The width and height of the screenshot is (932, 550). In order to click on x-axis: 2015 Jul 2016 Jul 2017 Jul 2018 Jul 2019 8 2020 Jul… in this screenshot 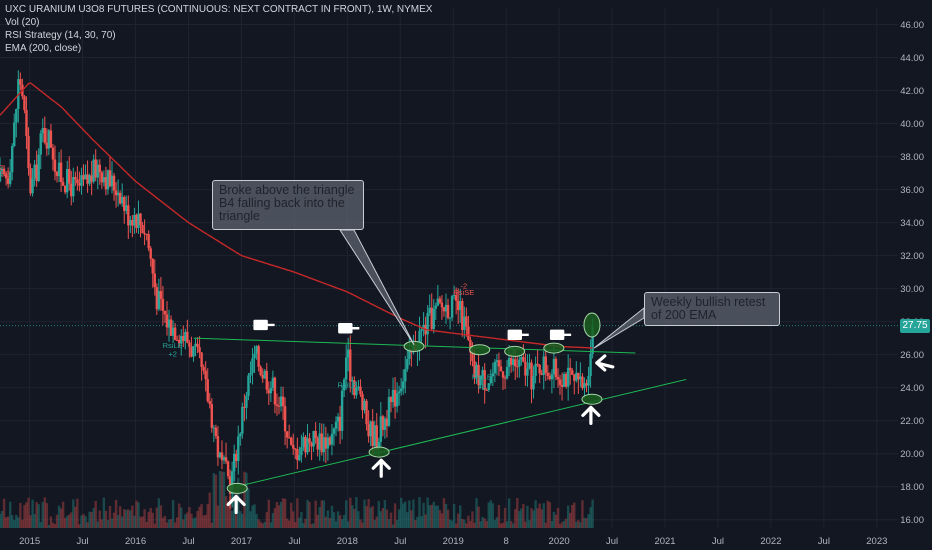, I will do `click(453, 541)`.